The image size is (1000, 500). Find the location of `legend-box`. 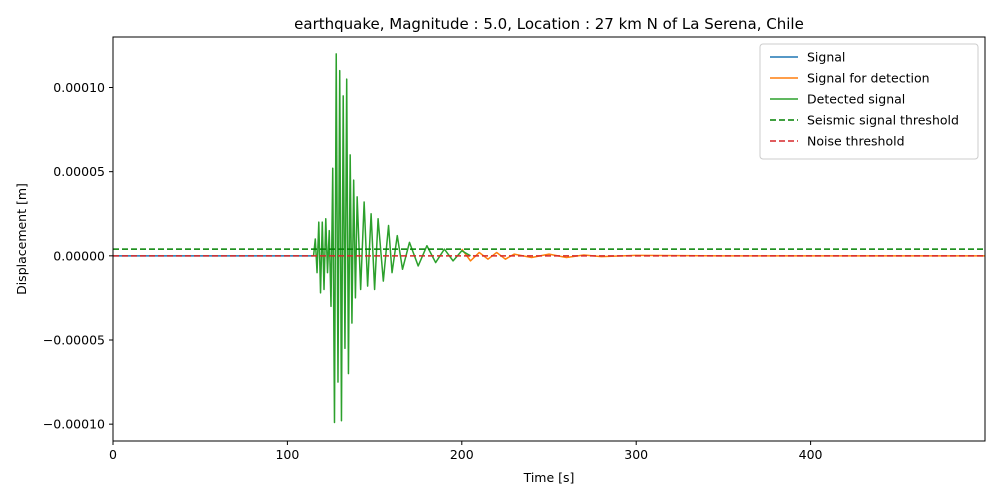

legend-box is located at coordinates (869, 101).